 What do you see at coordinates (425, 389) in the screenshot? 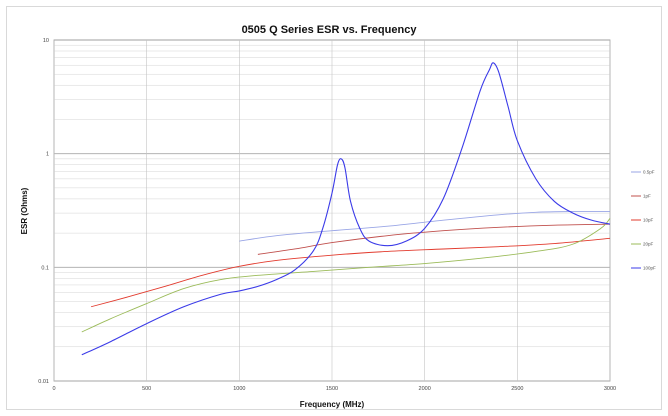
I see `x-tick-label: 2000` at bounding box center [425, 389].